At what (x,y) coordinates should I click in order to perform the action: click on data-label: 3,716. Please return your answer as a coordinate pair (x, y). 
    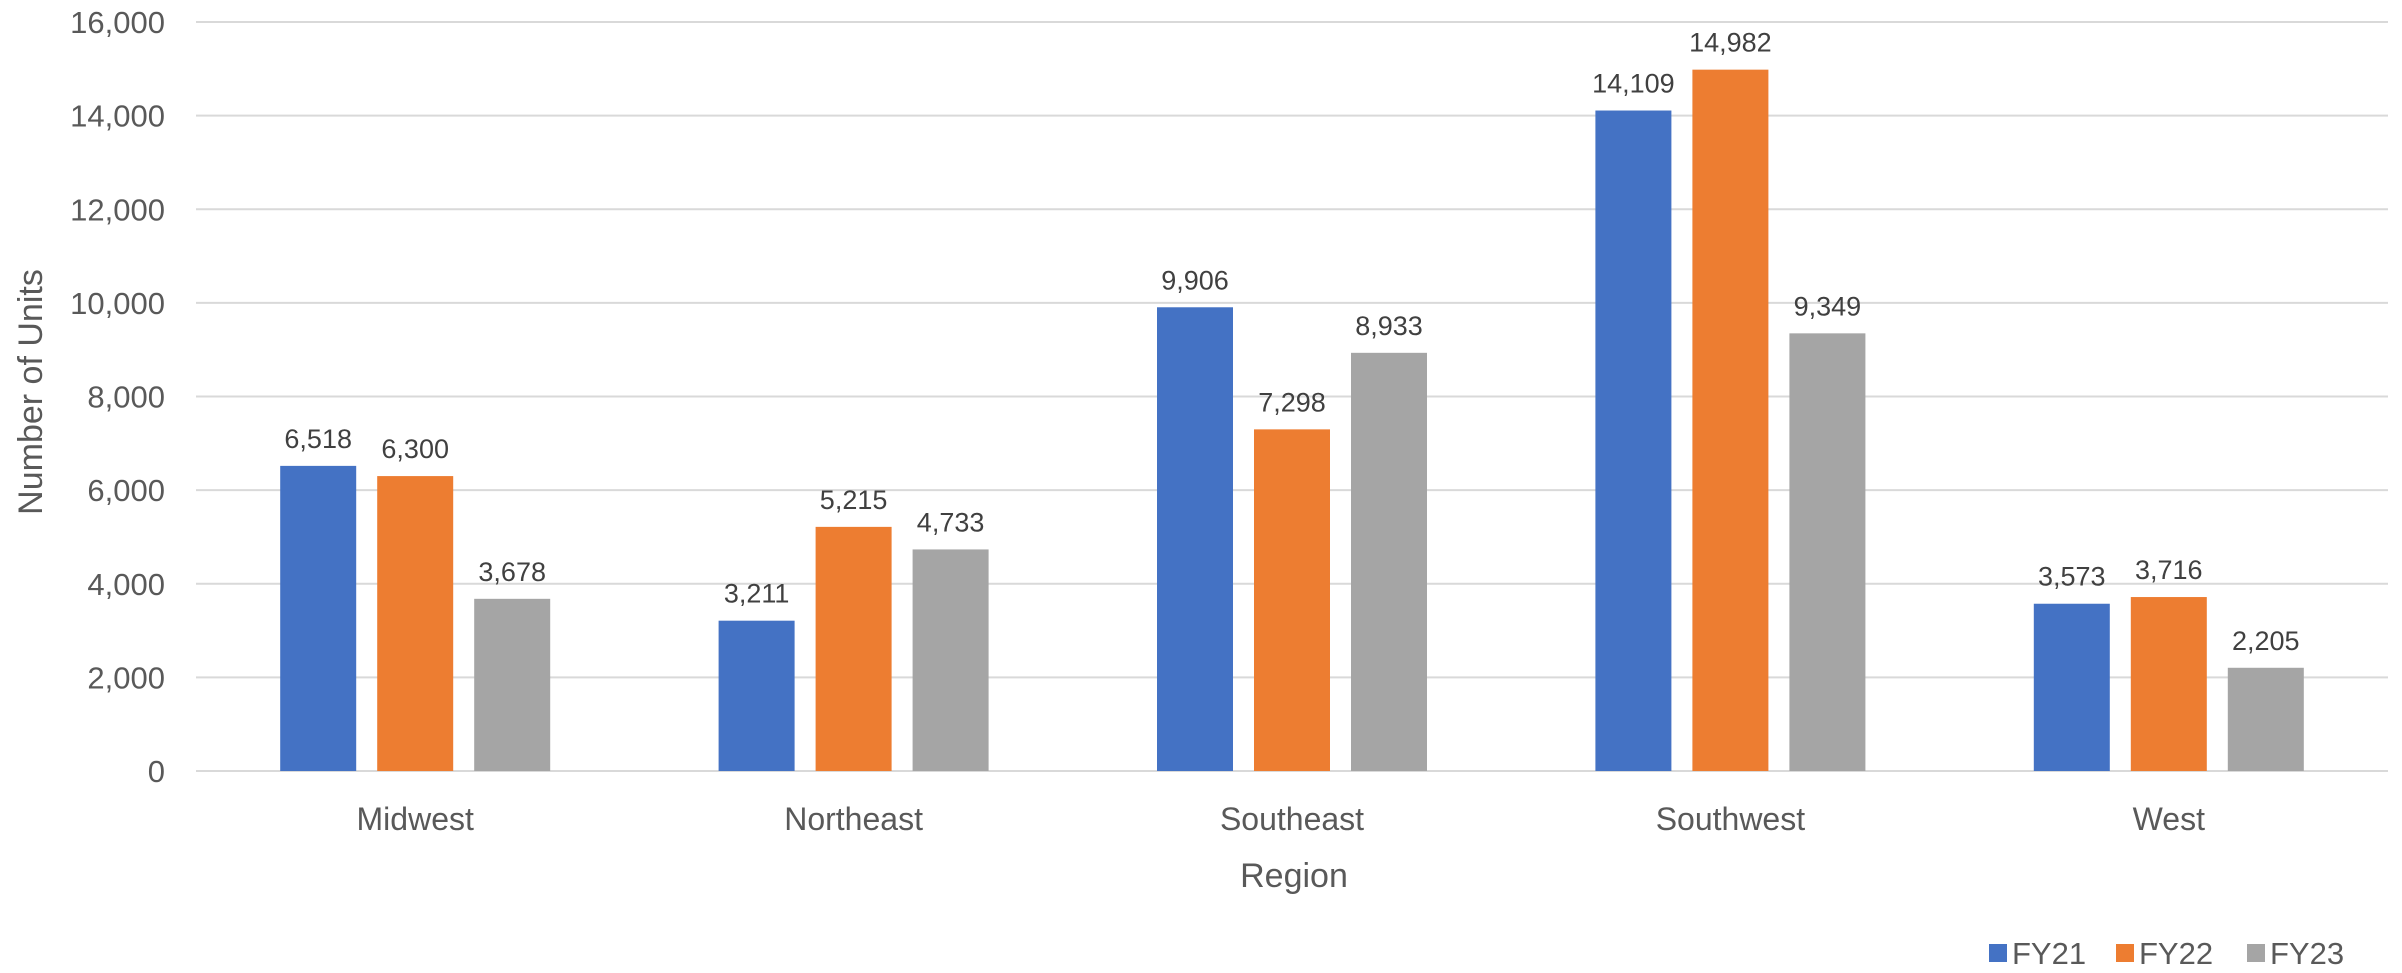
    Looking at the image, I should click on (2169, 570).